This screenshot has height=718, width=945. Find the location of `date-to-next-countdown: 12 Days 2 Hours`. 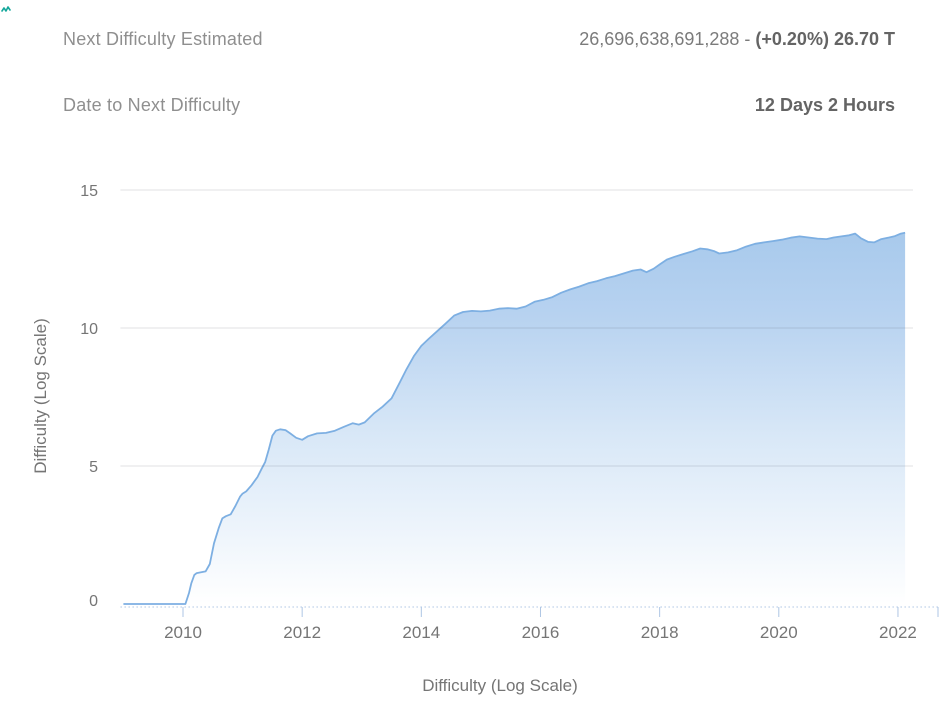

date-to-next-countdown: 12 Days 2 Hours is located at coordinates (824, 105).